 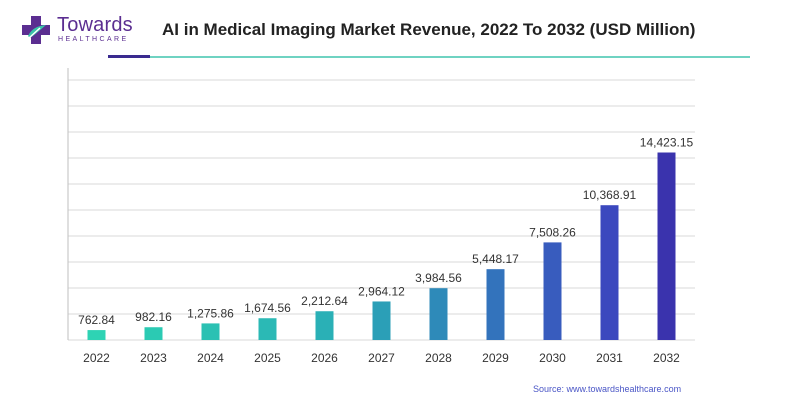 What do you see at coordinates (96, 358) in the screenshot?
I see `x-tick-label: 2022` at bounding box center [96, 358].